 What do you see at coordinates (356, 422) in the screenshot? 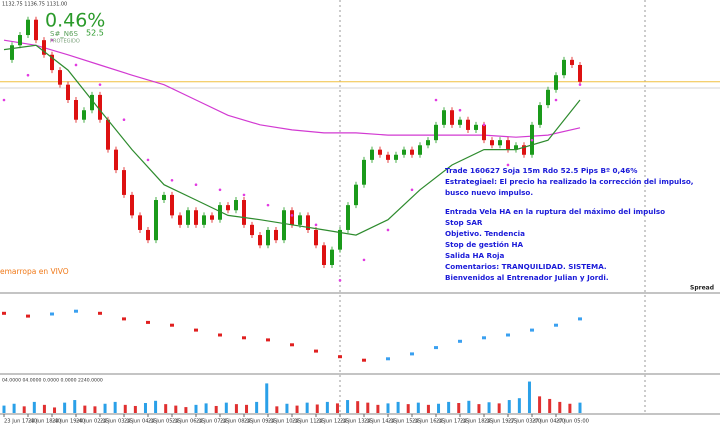
I see `time-label: 24 Jun 13:15` at bounding box center [356, 422].